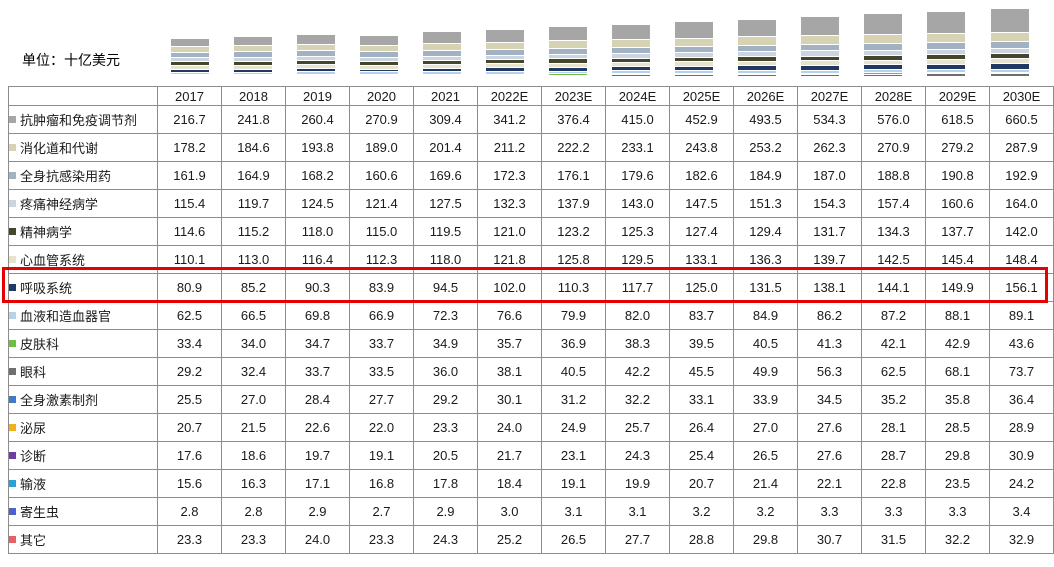 Image resolution: width=1054 pixels, height=567 pixels. I want to click on row-label: 消化道和代谢, so click(83, 147).